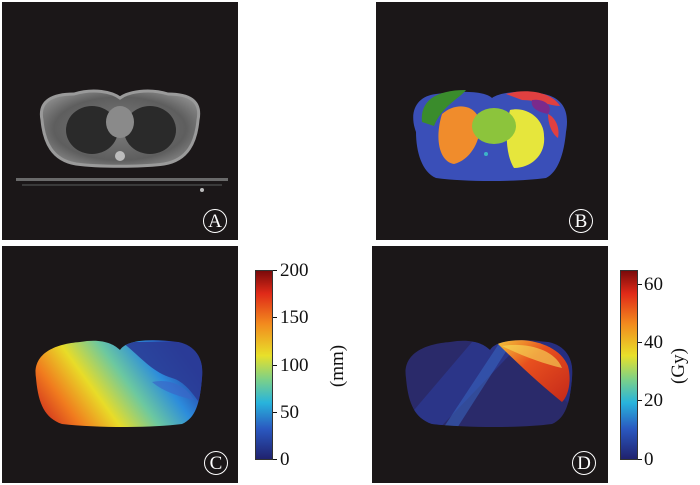 The width and height of the screenshot is (700, 485). I want to click on colorbar-d-unit-label: (Gy), so click(678, 366).